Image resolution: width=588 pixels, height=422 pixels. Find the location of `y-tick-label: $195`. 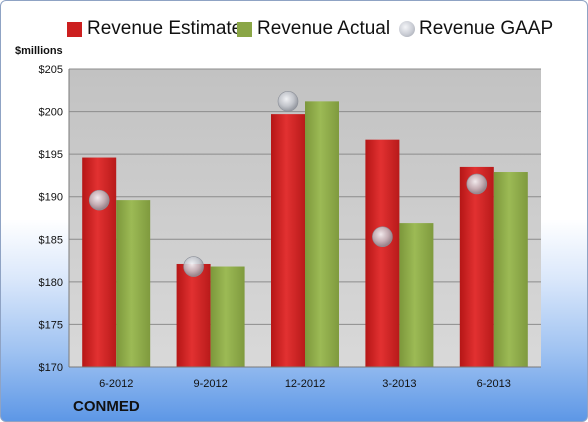

y-tick-label: $195 is located at coordinates (51, 155).